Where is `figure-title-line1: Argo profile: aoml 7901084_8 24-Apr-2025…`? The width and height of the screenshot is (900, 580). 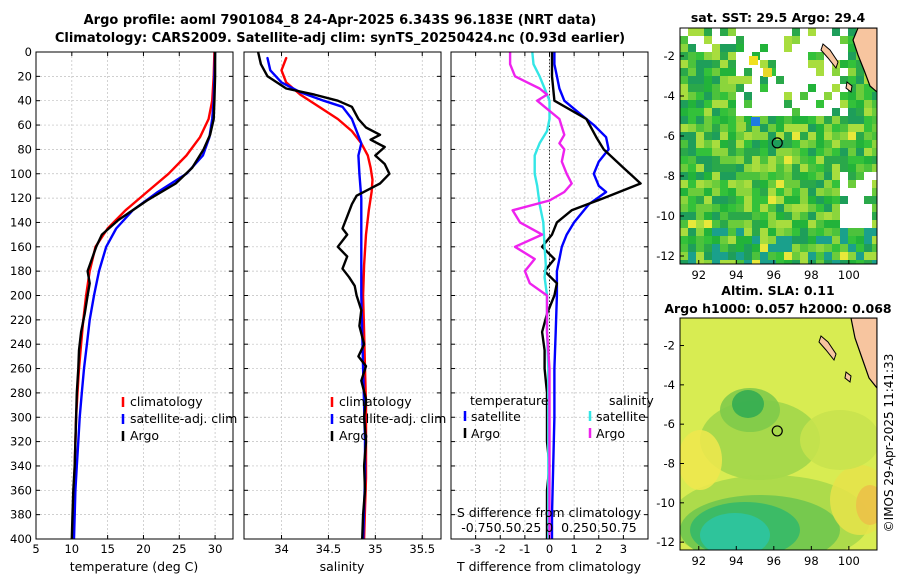
figure-title-line1: Argo profile: aoml 7901084_8 24-Apr-2025… is located at coordinates (340, 20).